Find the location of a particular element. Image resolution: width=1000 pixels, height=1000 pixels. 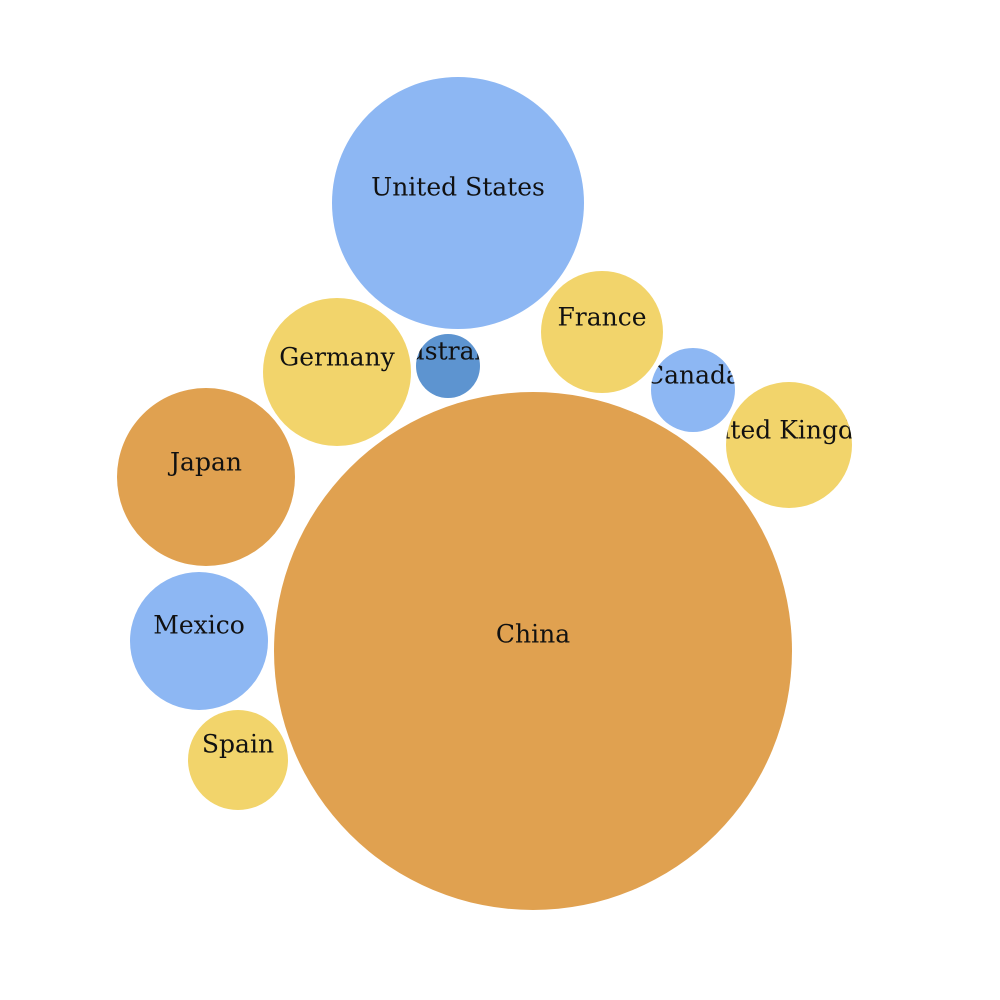

bubble-circle-japan is located at coordinates (206, 477).